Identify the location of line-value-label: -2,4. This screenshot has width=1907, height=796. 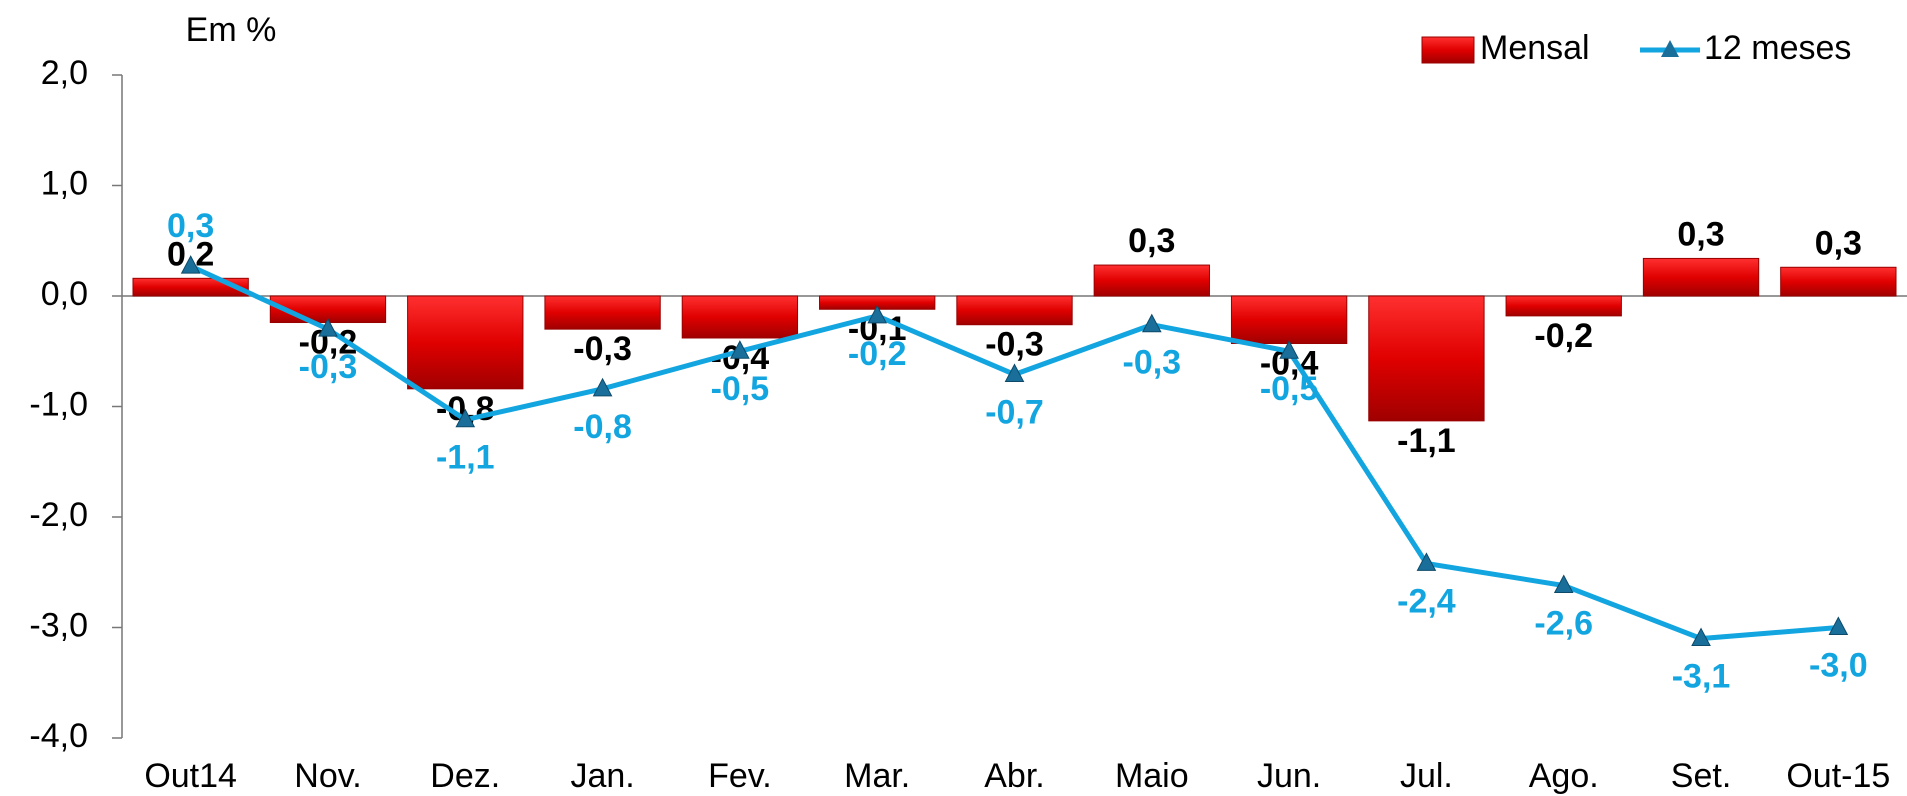
(1426, 601).